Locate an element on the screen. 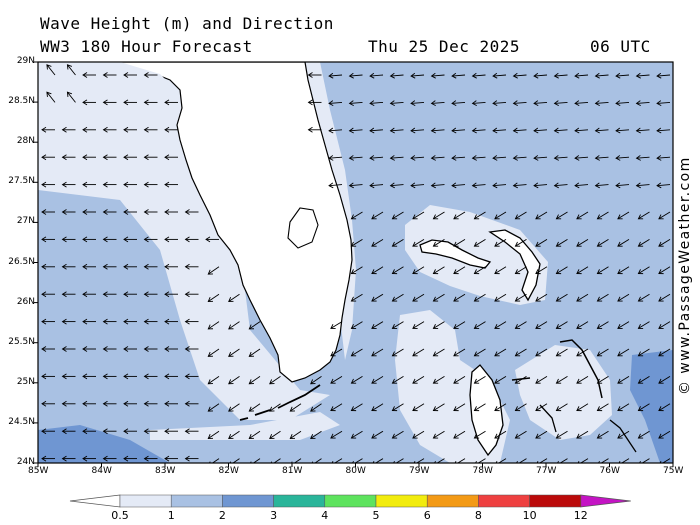 Image resolution: width=700 pixels, height=525 pixels. colorbar-high-end is located at coordinates (605, 501).